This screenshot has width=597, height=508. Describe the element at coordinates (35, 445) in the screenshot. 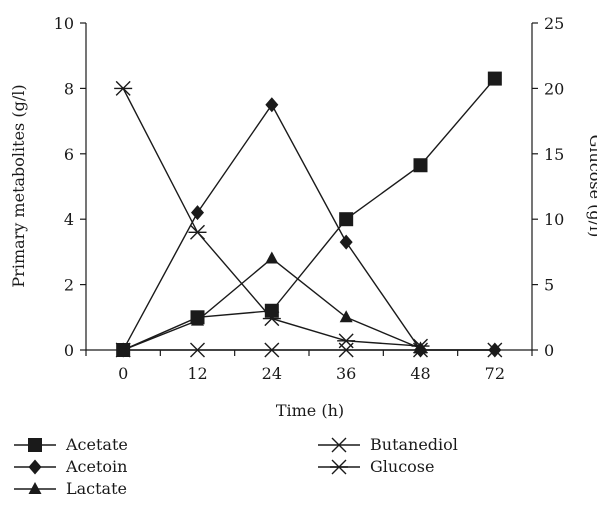

I see `legend-marker-acetate` at that location.